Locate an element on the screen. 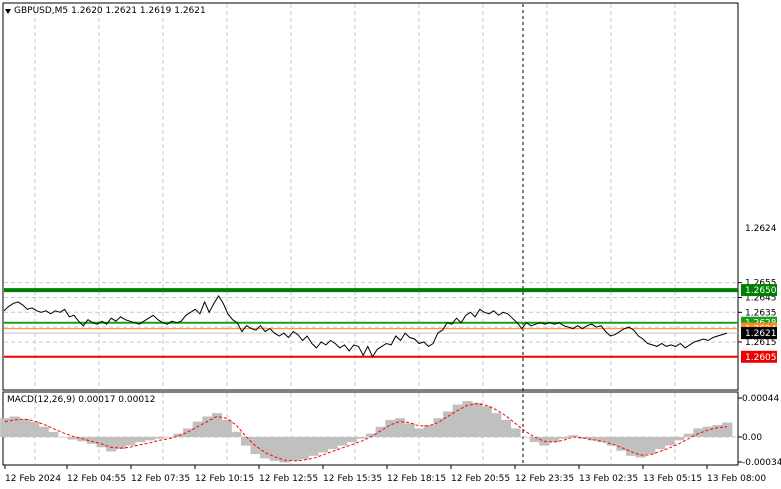  x-tick-label: 12 Feb 18:15 is located at coordinates (416, 479).